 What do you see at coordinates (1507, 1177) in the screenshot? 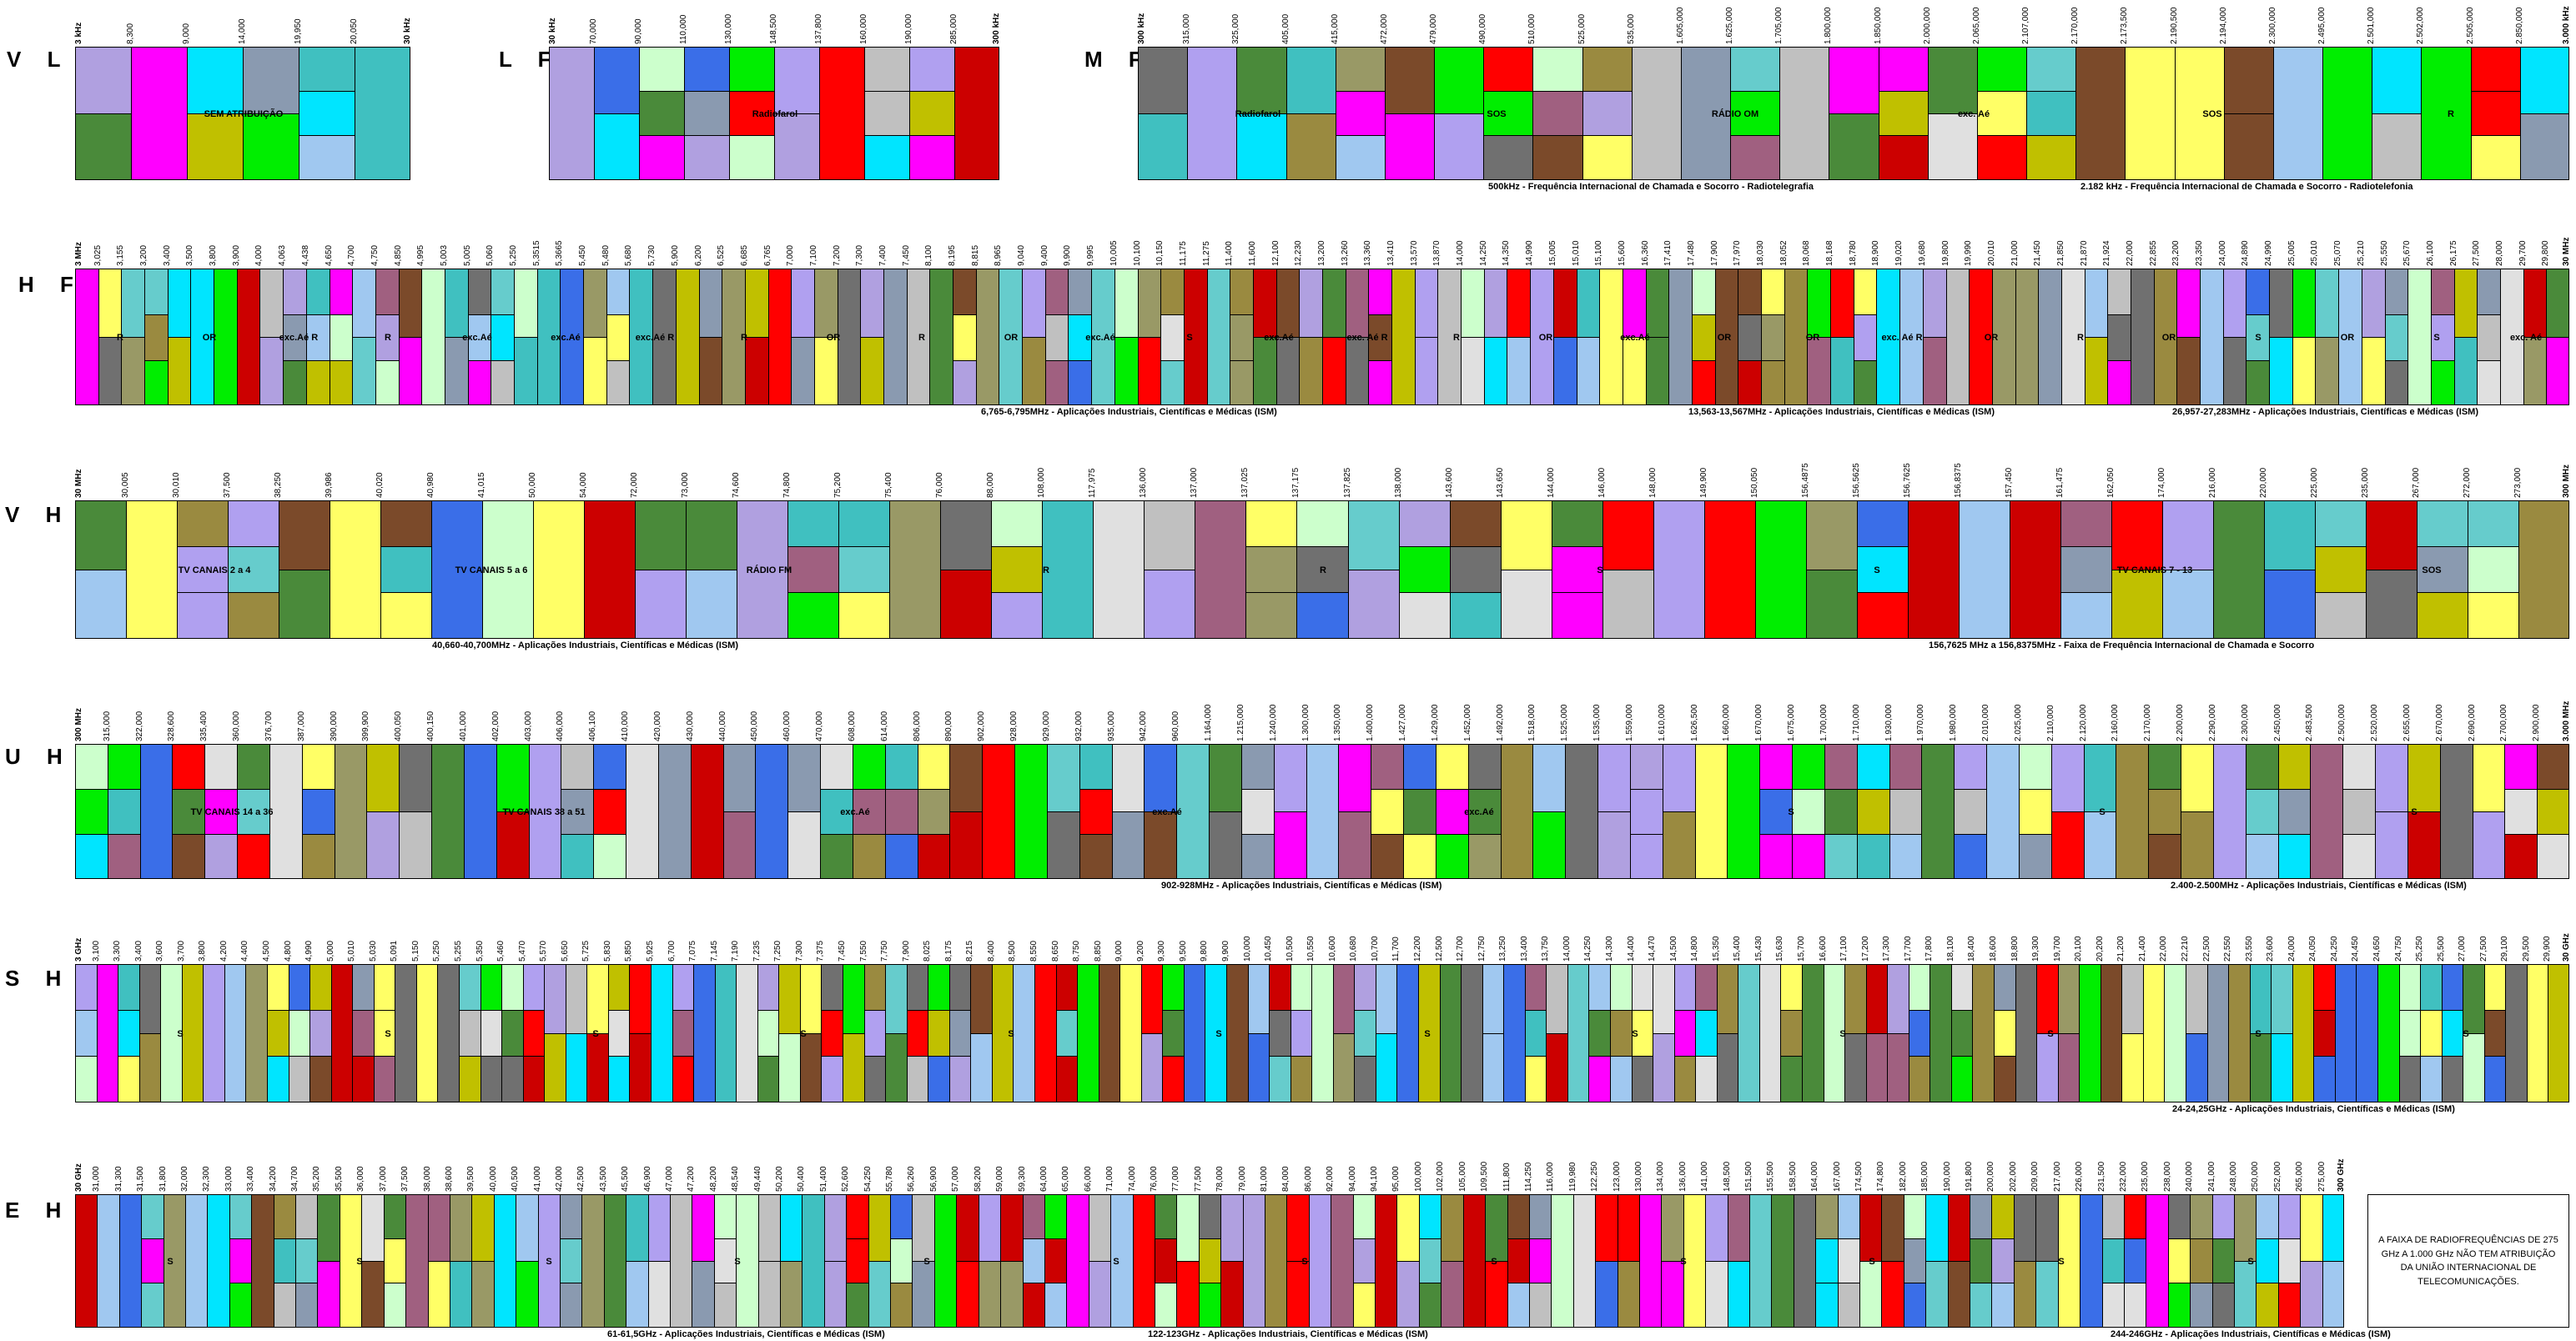
I see `frequency-tick: 111,800` at bounding box center [1507, 1177].